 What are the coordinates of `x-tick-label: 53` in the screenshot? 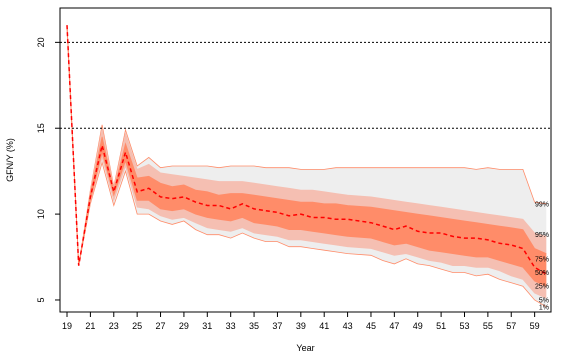 It's located at (464, 326).